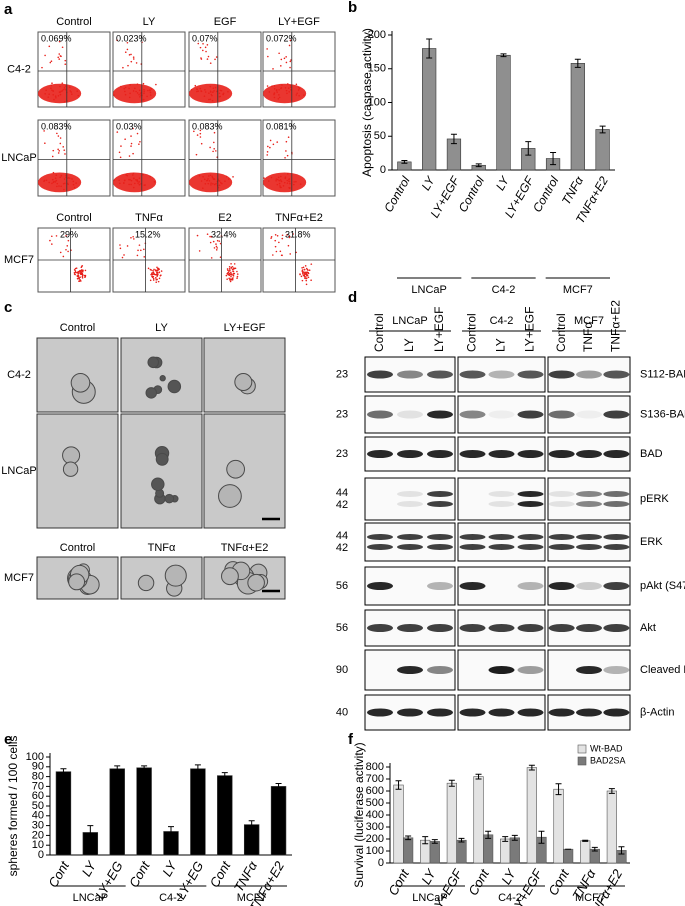 Image resolution: width=685 pixels, height=906 pixels. I want to click on column-header: Control, so click(77, 328).